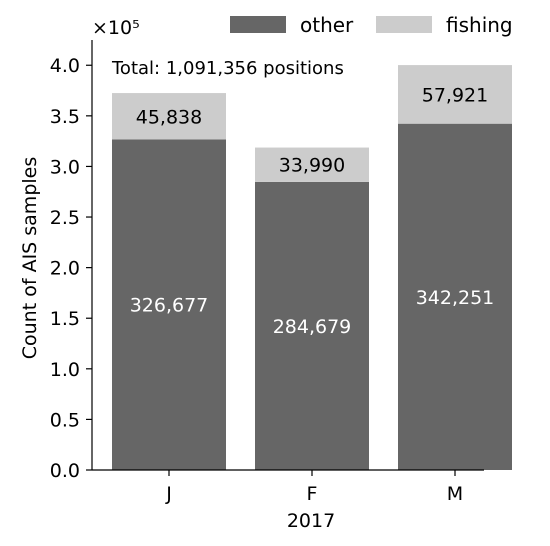 The height and width of the screenshot is (546, 550). I want to click on y-tick-label: 1.0, so click(65, 370).